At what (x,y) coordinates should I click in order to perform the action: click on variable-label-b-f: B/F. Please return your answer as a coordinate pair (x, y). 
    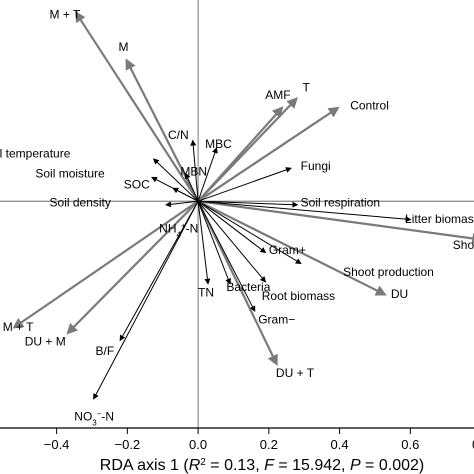
    Looking at the image, I should click on (105, 351).